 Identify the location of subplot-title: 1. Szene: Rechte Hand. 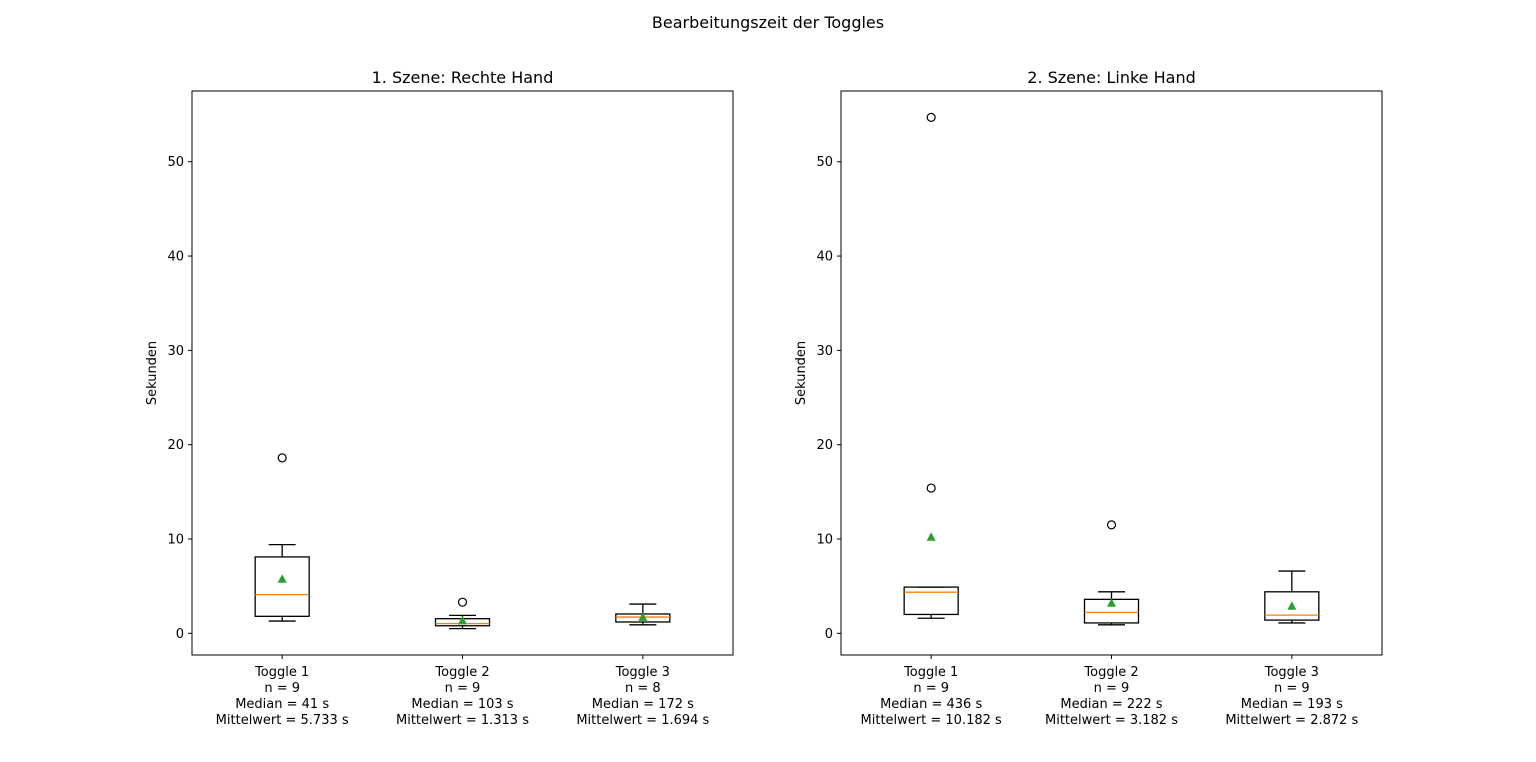
(463, 77).